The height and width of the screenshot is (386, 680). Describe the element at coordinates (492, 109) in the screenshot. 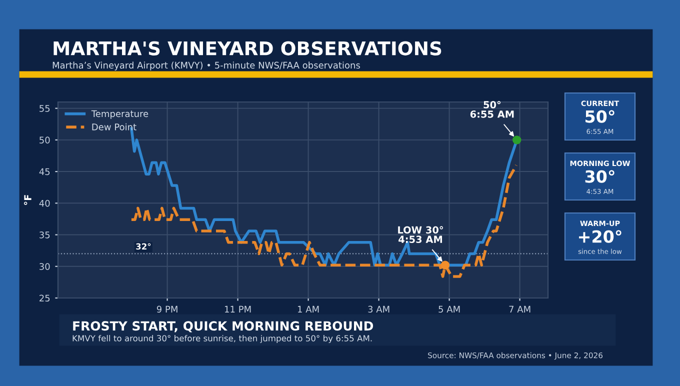

I see `annotation: 50° 6:55 AM` at that location.